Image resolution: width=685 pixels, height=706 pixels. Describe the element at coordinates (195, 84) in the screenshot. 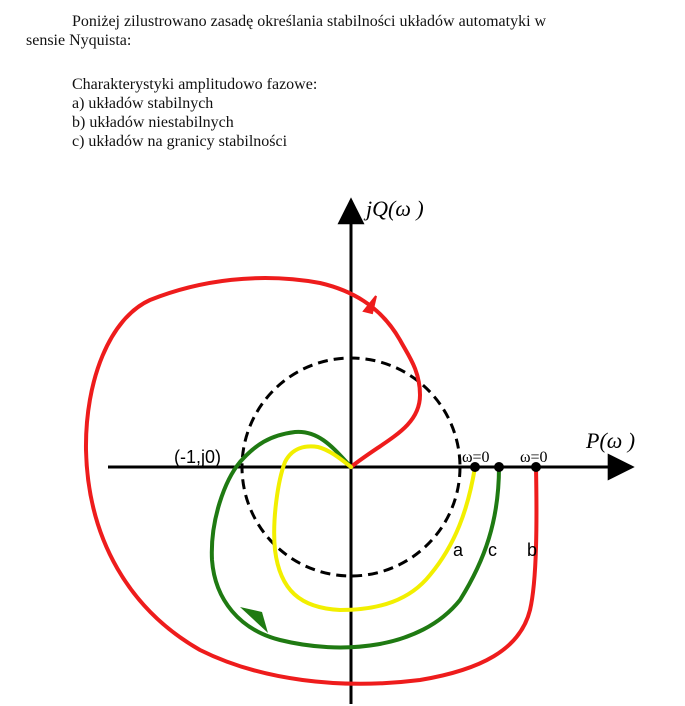

I see `list-heading: Charakterystyki amplitudowo fazowe:` at that location.